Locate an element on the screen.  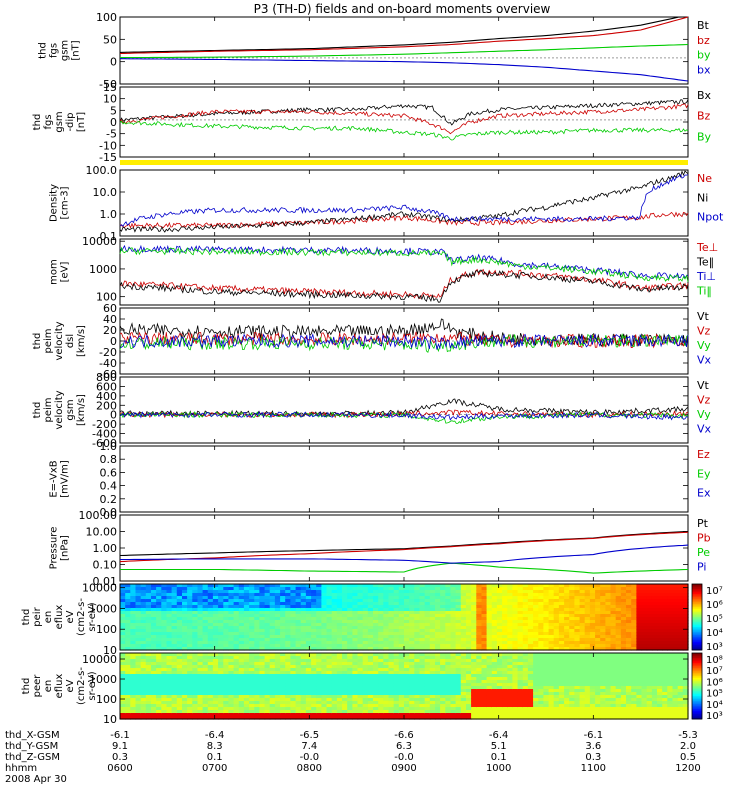
colorbar-tick: 10⁷ is located at coordinates (714, 591).